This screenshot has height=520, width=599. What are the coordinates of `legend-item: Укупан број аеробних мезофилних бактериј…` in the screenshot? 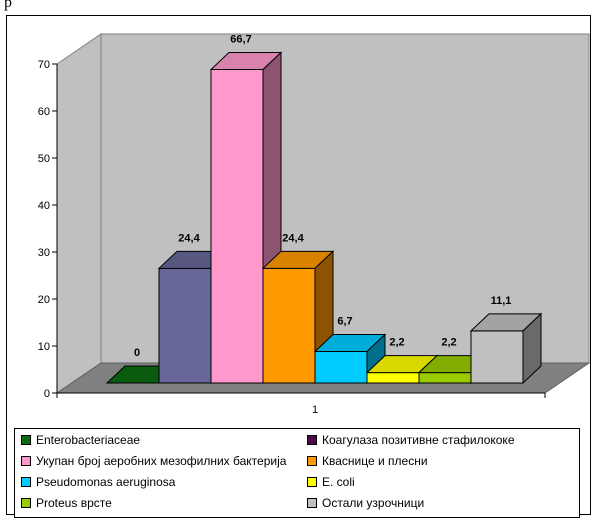 It's located at (153, 461).